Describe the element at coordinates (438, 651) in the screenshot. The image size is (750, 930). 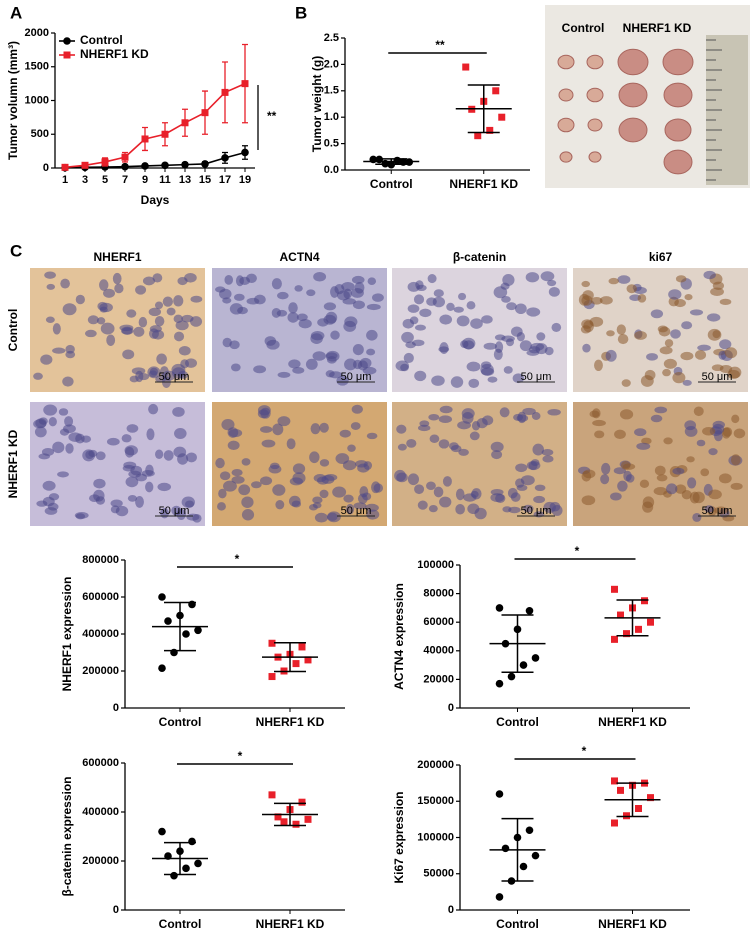
I see `y-tick-label: 40000` at that location.